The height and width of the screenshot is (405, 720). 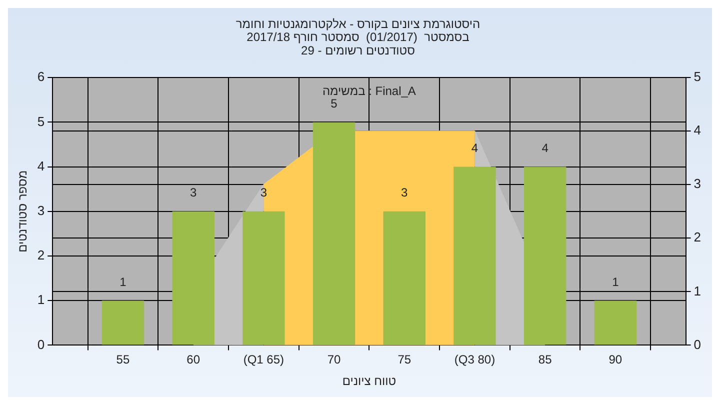 I want to click on x-tick-label: (Q3 80), so click(x=475, y=359).